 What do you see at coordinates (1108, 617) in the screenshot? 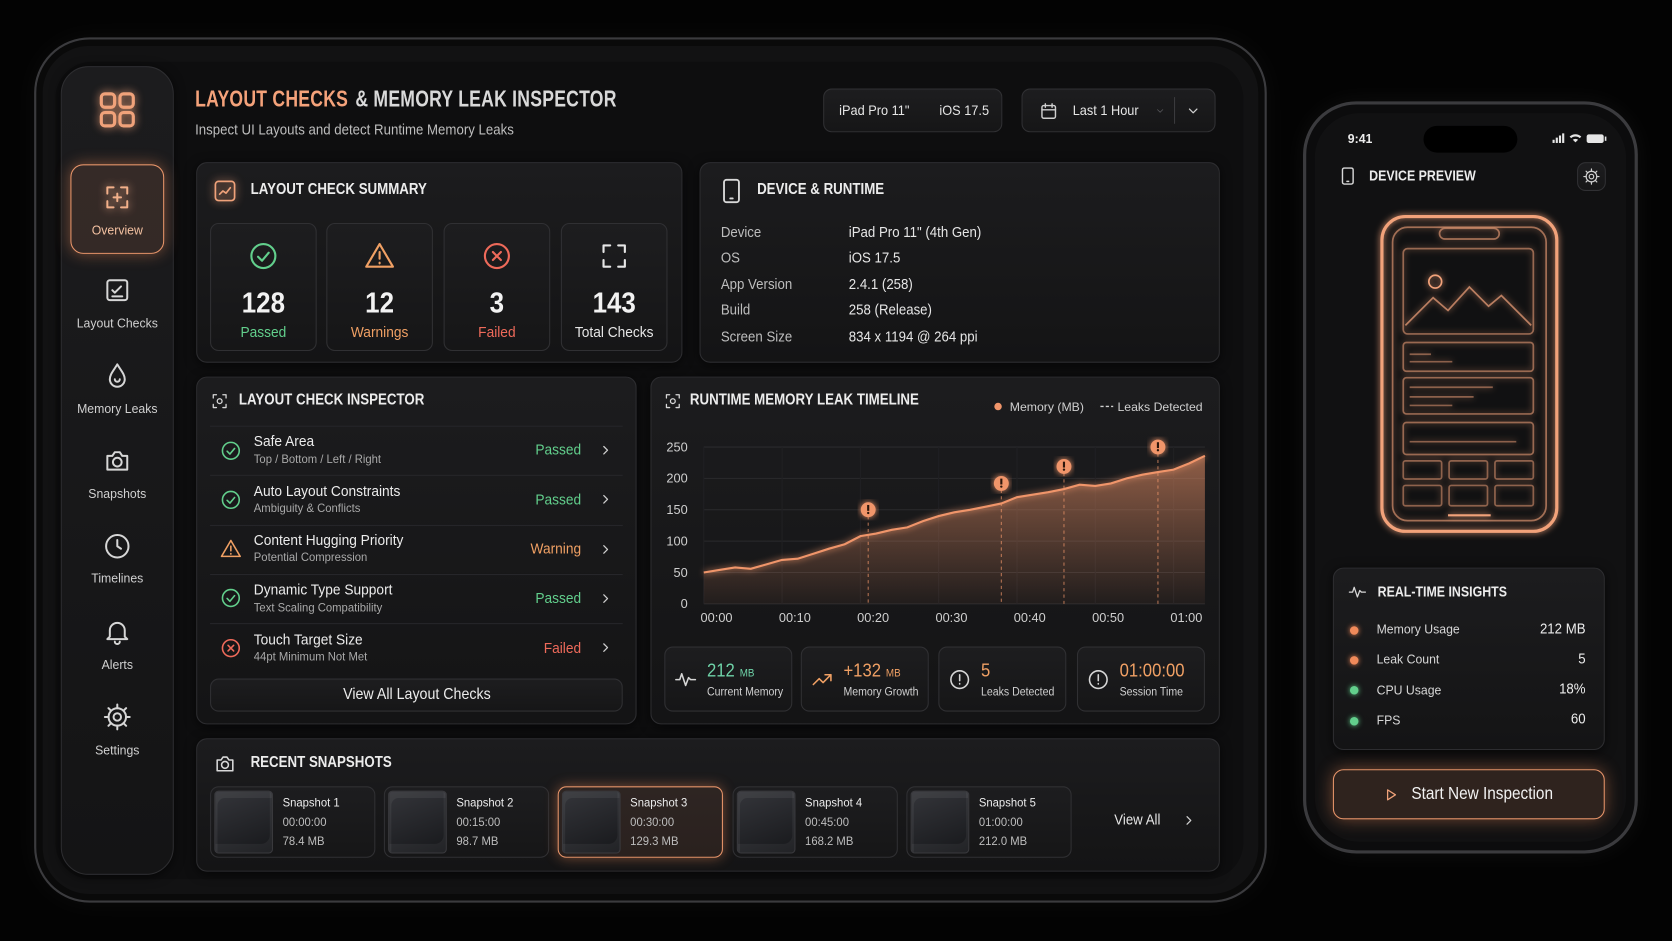
I see `x-tick-label: 00:50` at bounding box center [1108, 617].